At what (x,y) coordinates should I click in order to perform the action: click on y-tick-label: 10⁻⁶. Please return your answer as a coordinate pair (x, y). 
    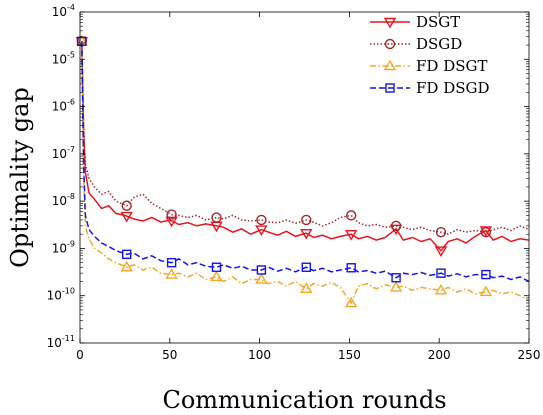
    Looking at the image, I should click on (63, 106).